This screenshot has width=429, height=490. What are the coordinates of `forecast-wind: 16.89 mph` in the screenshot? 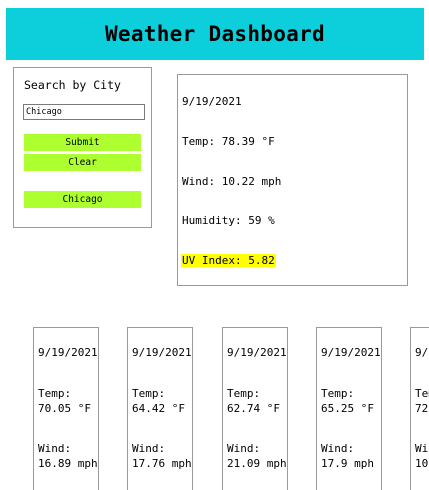 It's located at (68, 463).